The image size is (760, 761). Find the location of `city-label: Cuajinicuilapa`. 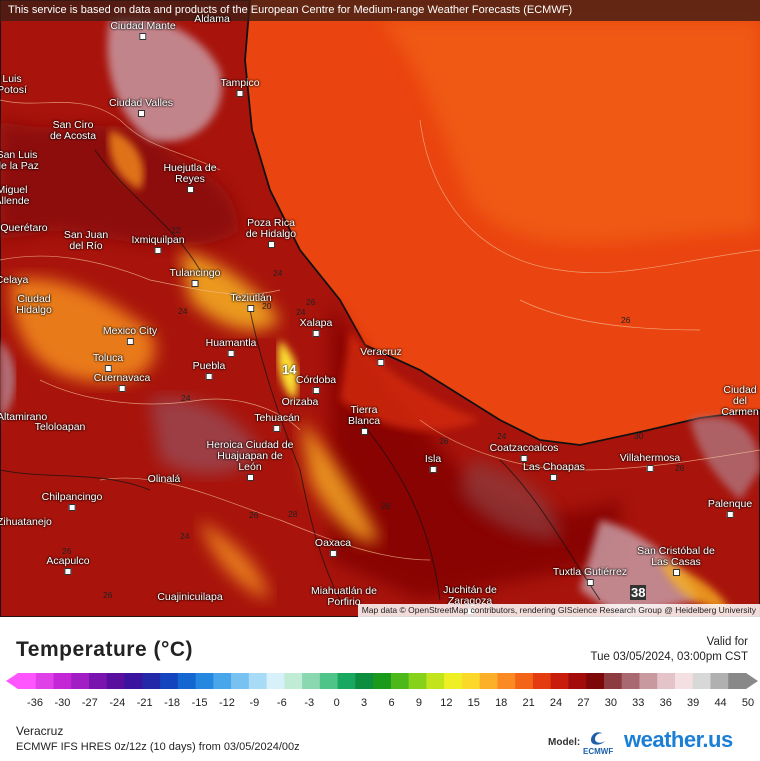

city-label: Cuajinicuilapa is located at coordinates (190, 597).